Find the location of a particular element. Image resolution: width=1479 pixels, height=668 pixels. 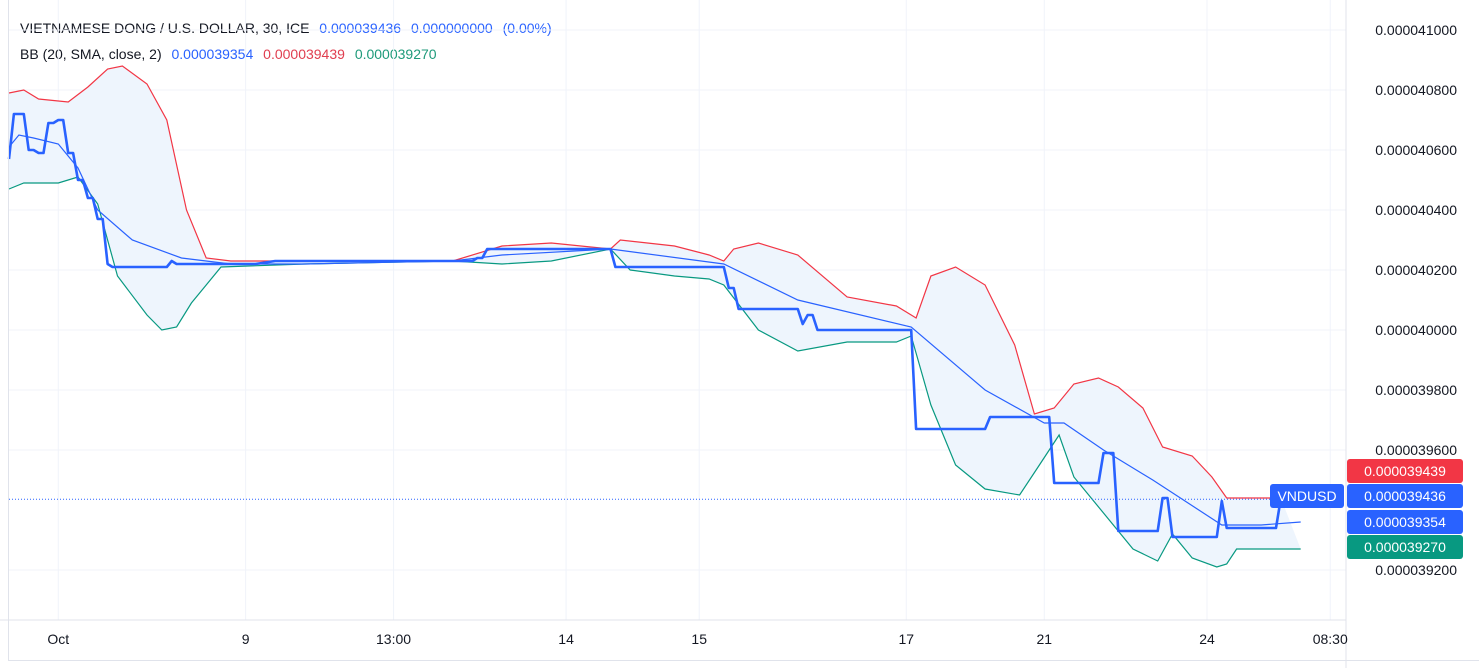

price-tag-symbol: VNDUSD is located at coordinates (1307, 496).